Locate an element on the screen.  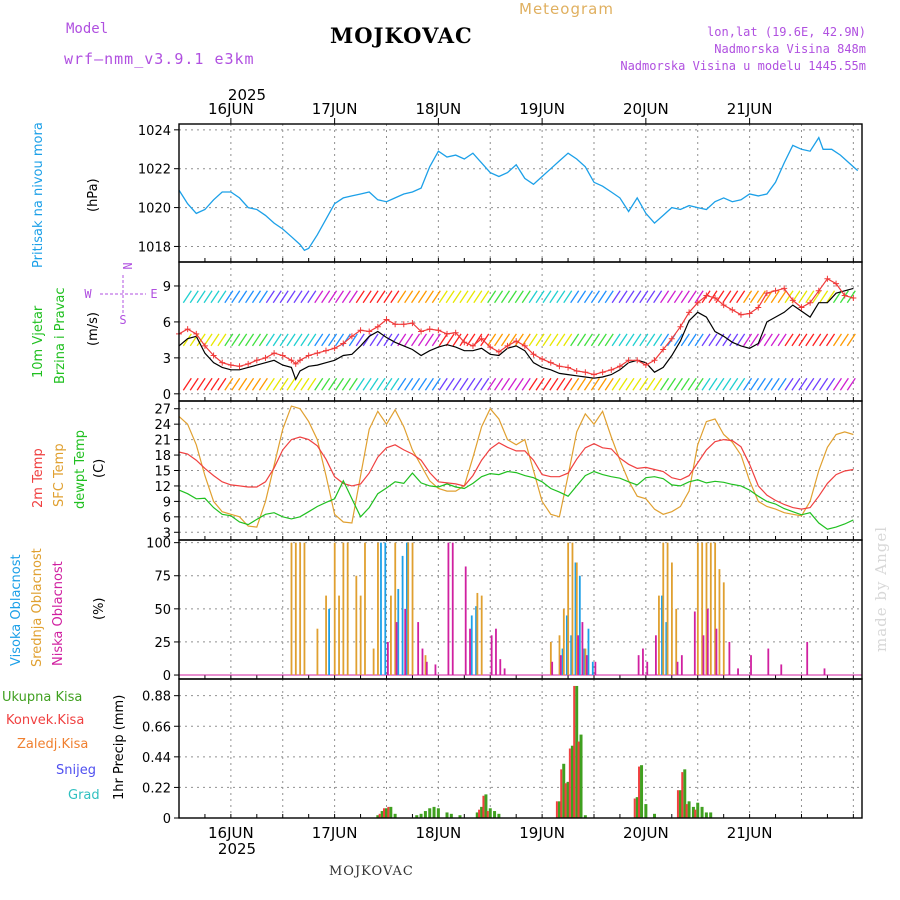
pressure-ytick-label: 1024 is located at coordinates (154, 131).